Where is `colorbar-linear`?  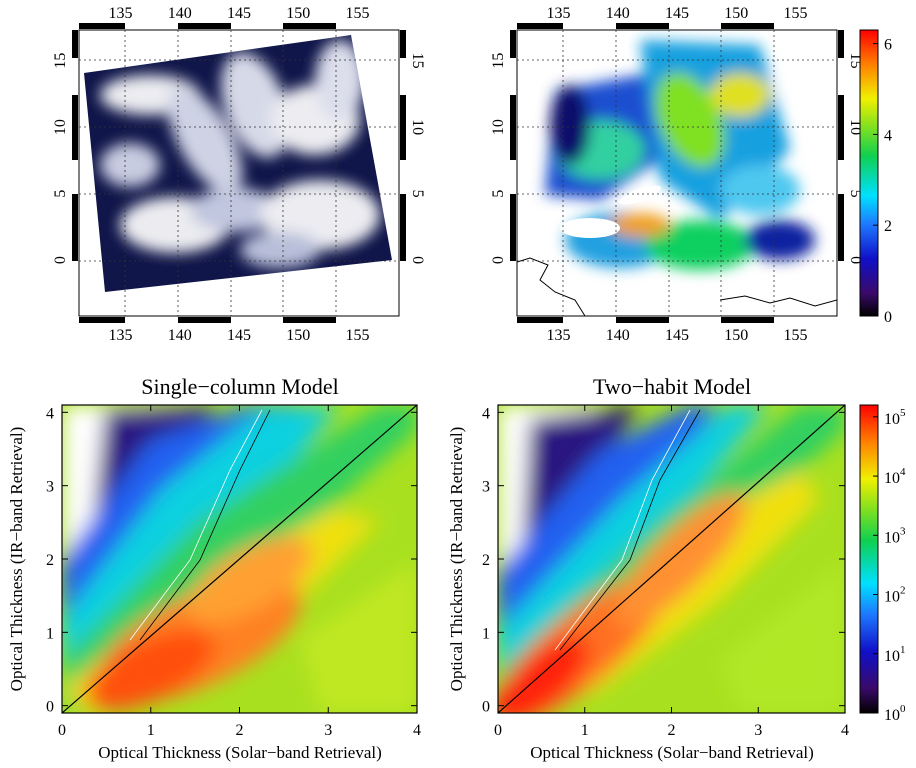
colorbar-linear is located at coordinates (869, 173).